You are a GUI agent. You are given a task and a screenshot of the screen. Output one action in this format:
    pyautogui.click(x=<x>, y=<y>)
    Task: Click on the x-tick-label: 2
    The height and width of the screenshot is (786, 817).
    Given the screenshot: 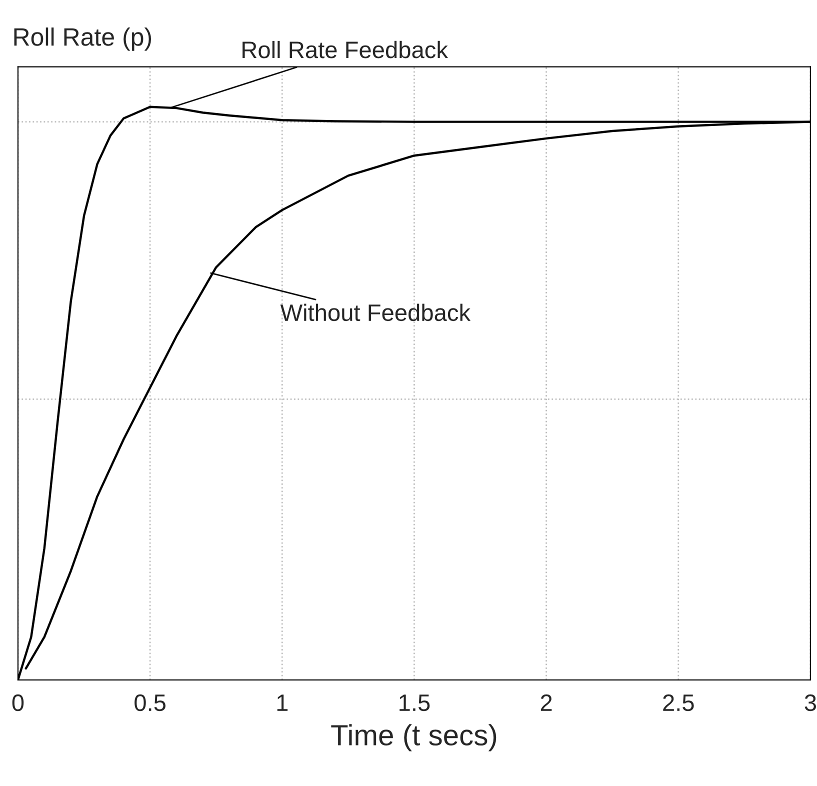 What is the action you would take?
    pyautogui.click(x=546, y=702)
    